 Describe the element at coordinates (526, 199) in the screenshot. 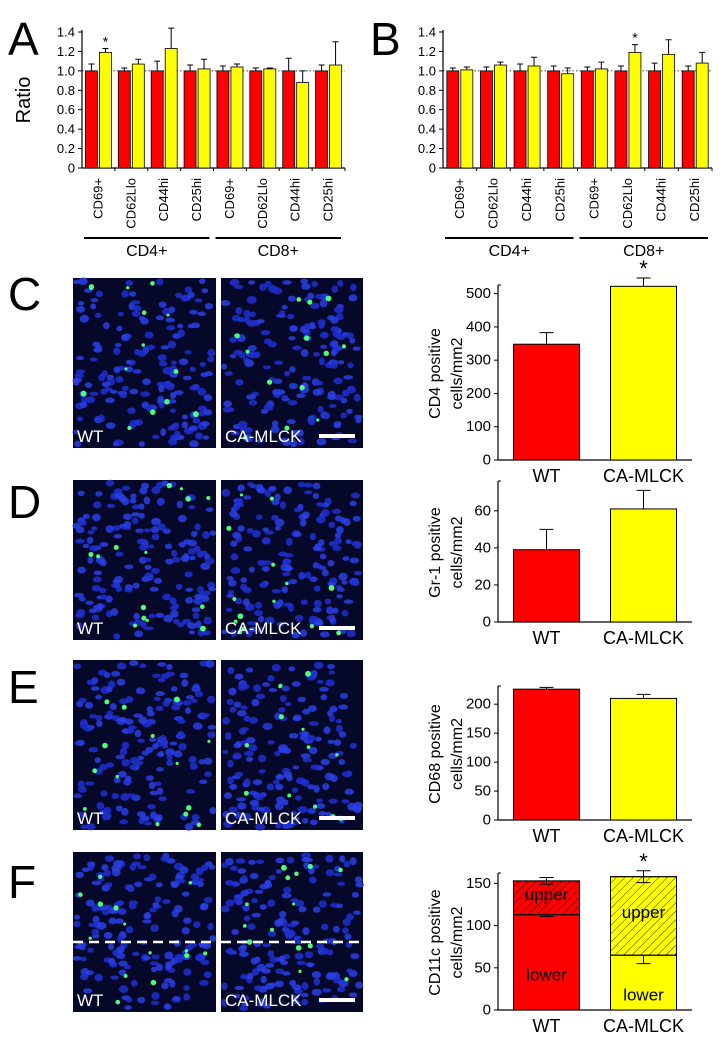

I see `x-tick-label: CD44hi` at that location.